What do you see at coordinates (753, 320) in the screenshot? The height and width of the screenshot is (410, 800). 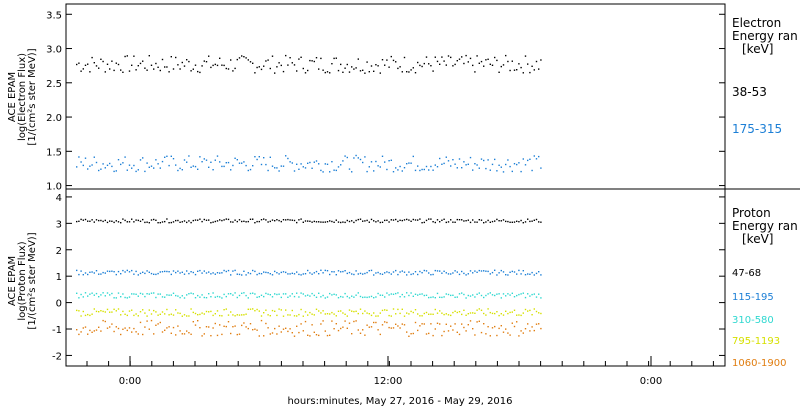 I see `proton-legend-2: 310-580` at bounding box center [753, 320].